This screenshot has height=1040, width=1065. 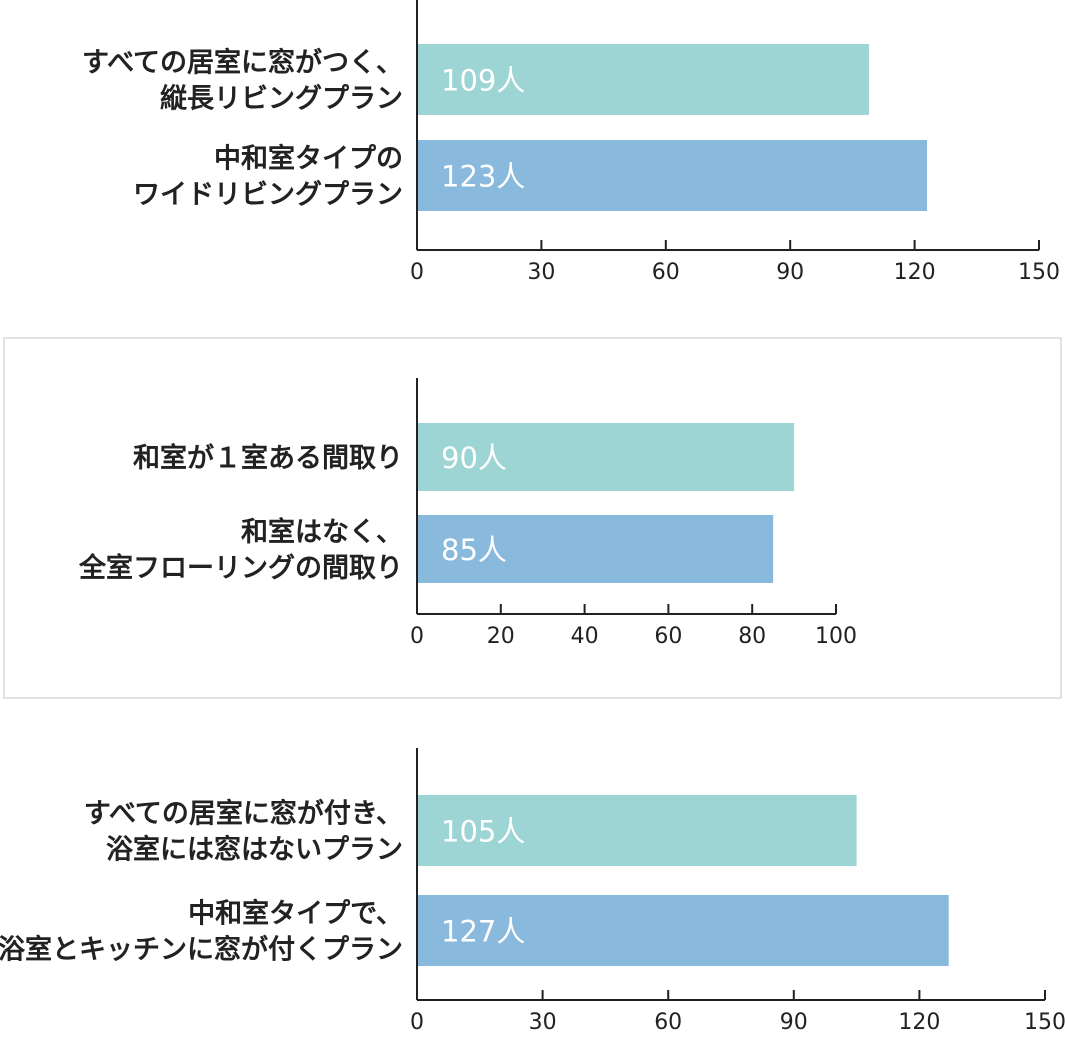 I want to click on category-label-line: 中和室タイプで、, so click(x=295, y=914).